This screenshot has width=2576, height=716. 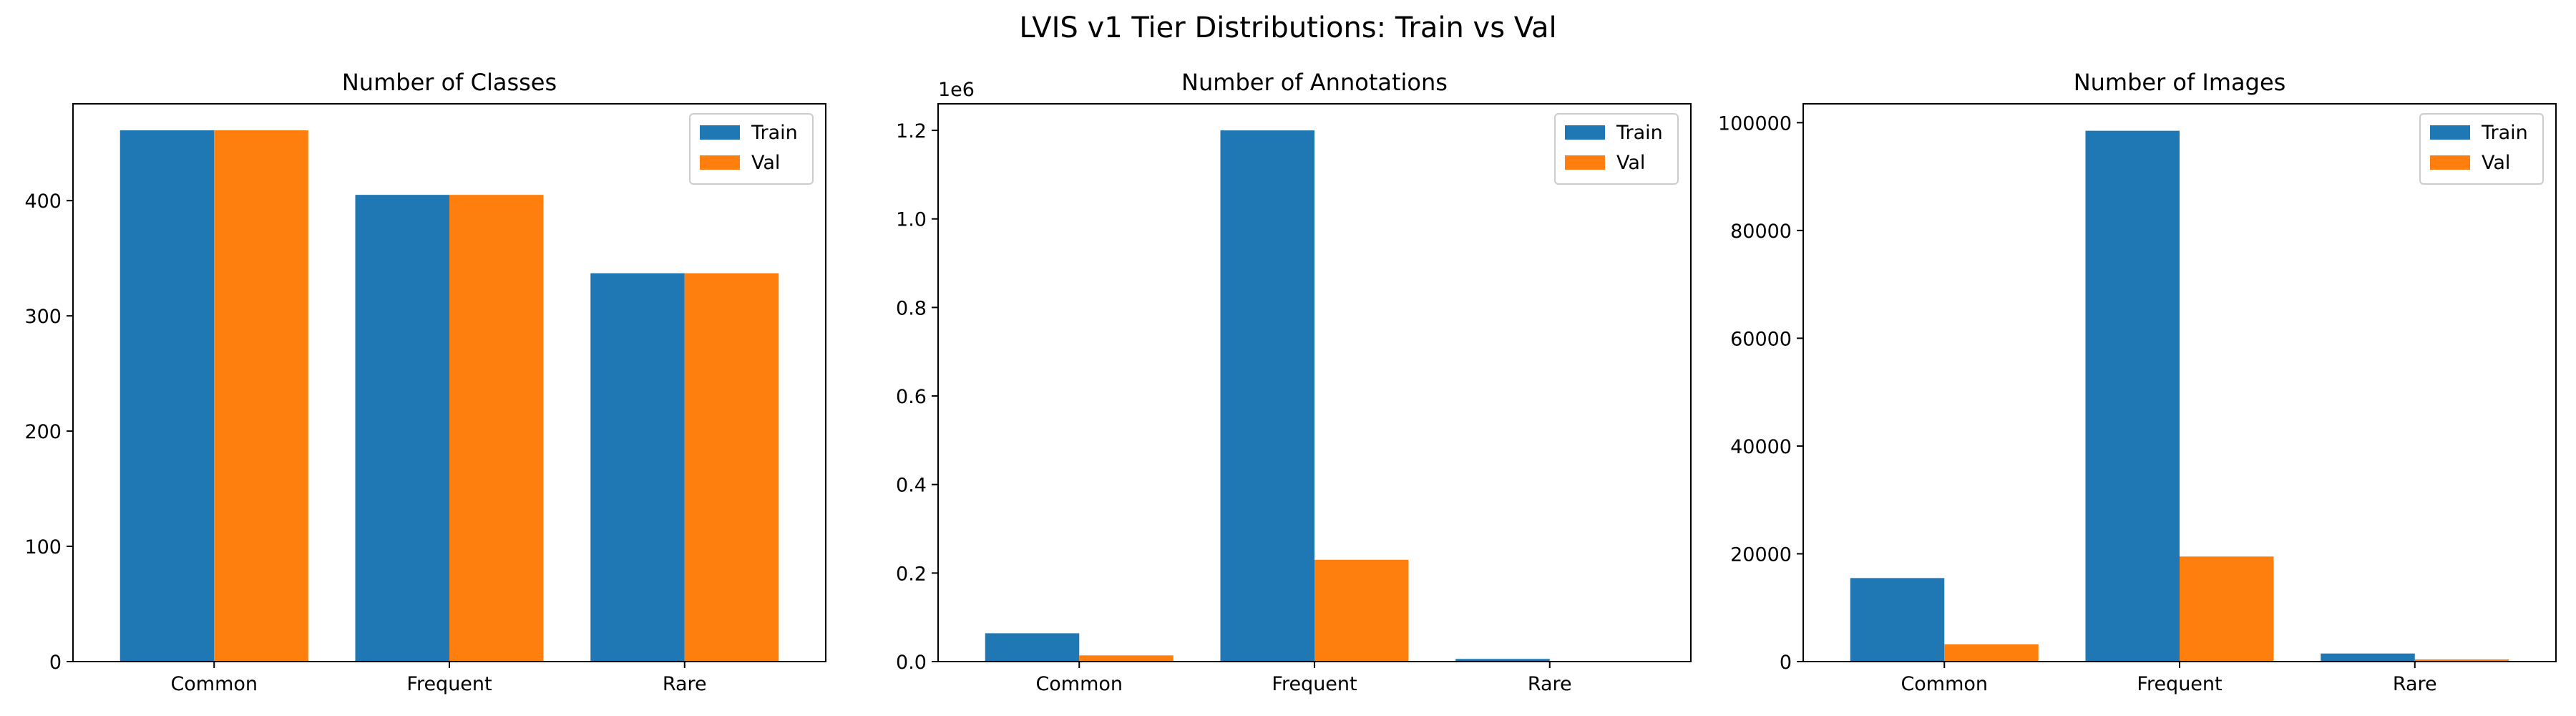 I want to click on y-tick-label: 200, so click(x=43, y=432).